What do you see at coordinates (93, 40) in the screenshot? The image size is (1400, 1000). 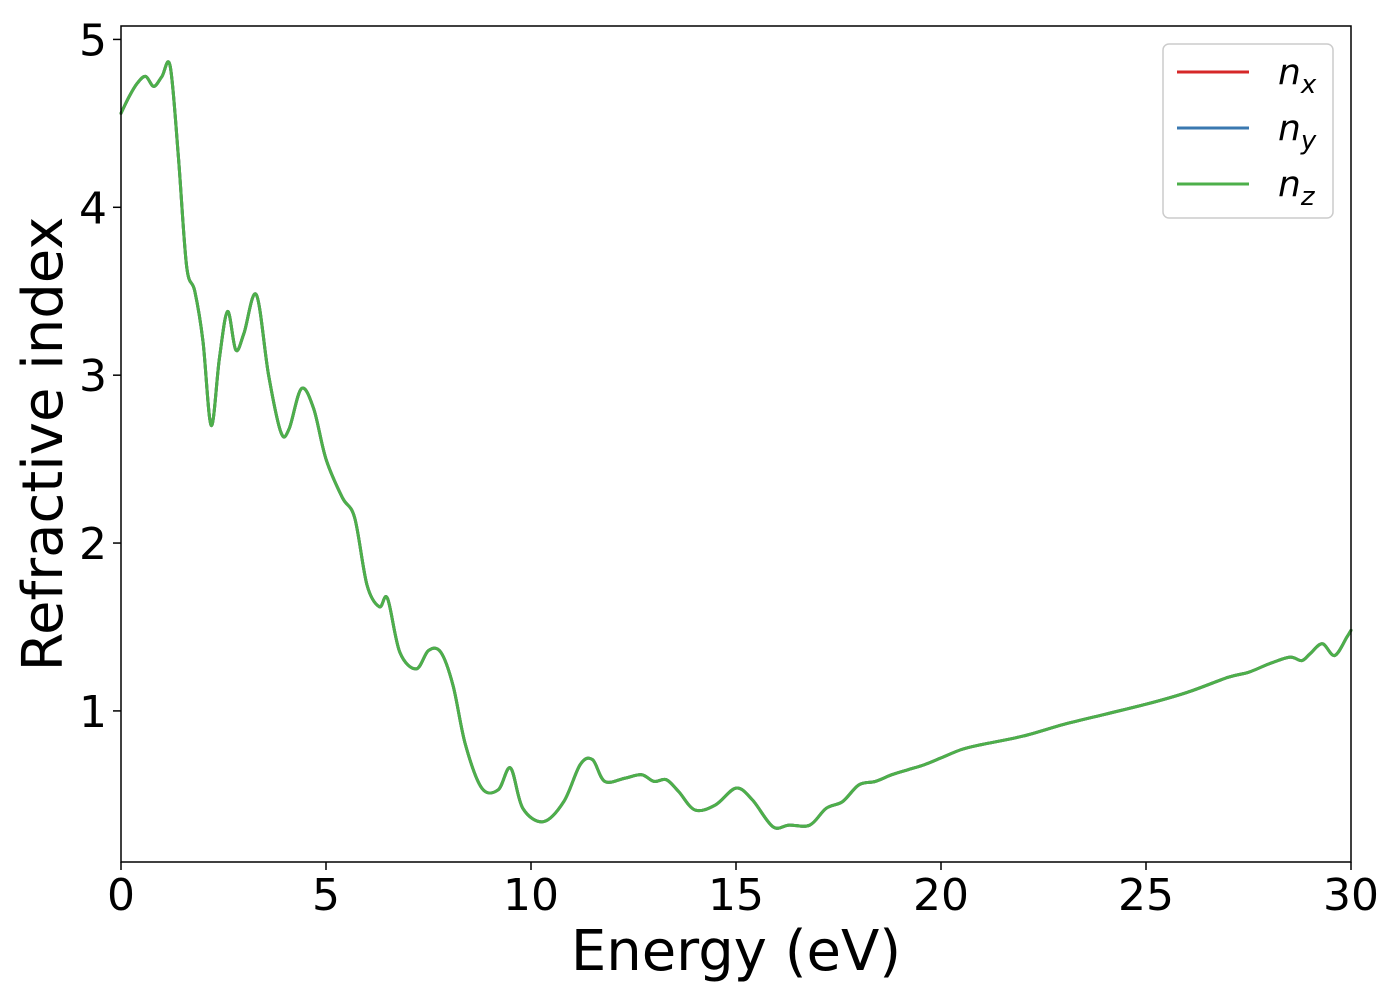 I see `y-tick-label: 5` at bounding box center [93, 40].